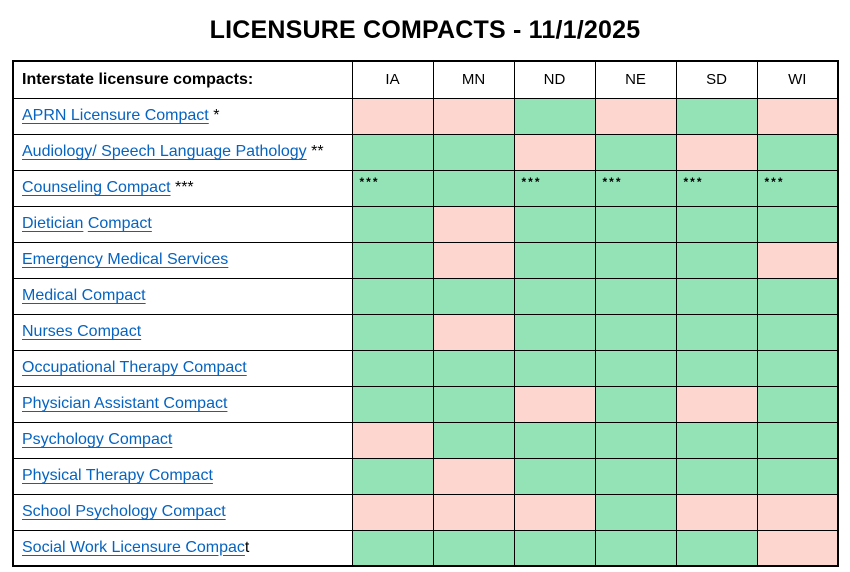 This screenshot has height=572, width=850. I want to click on status-cell-counseling-compact-nd: ***, so click(554, 188).